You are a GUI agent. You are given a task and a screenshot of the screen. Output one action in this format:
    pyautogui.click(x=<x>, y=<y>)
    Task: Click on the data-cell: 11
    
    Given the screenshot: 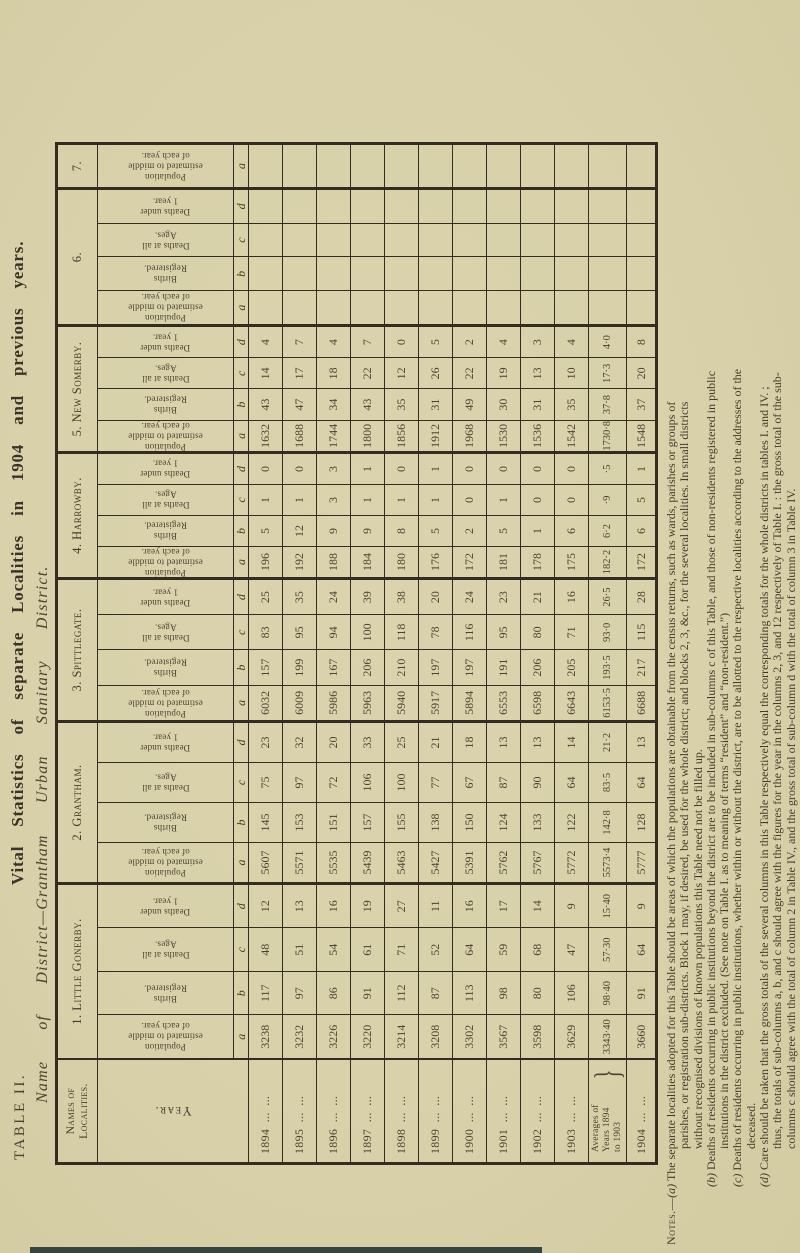 What is the action you would take?
    pyautogui.click(x=436, y=906)
    